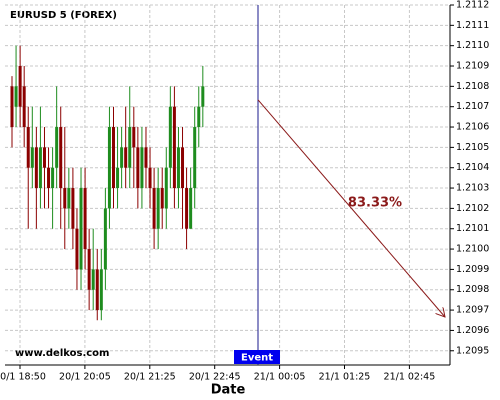 The image size is (500, 400). What do you see at coordinates (23, 377) in the screenshot?
I see `x-tick-label: 20/1 18:50` at bounding box center [23, 377].